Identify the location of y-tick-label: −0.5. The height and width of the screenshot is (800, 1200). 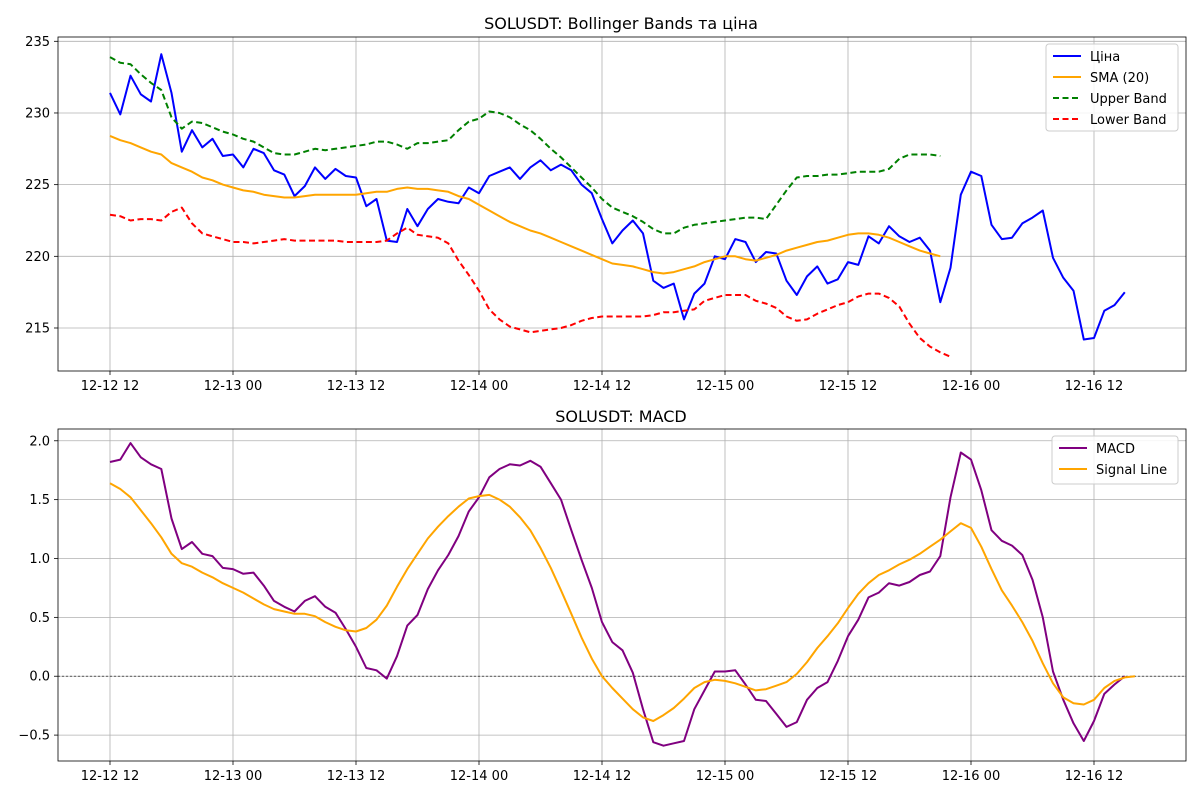
(34, 736).